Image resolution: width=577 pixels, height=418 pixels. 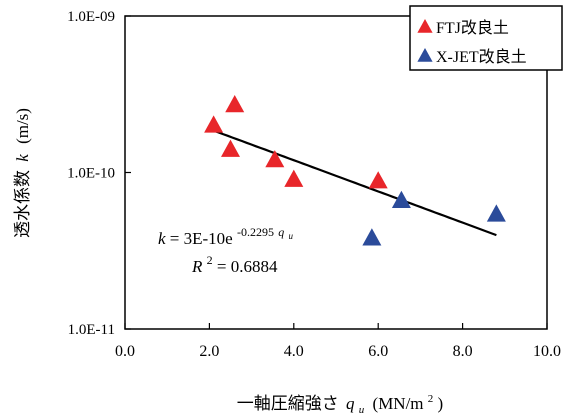 I want to click on legend: FTJ改良土 X-JET改良土, so click(x=486, y=38).